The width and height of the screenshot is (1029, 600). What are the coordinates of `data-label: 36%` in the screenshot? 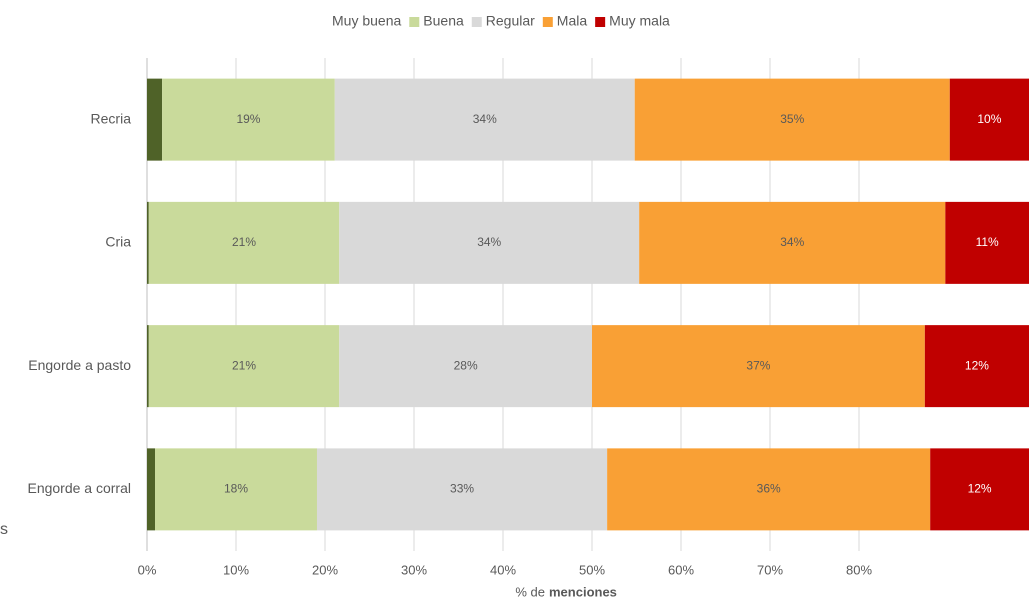 It's located at (769, 489).